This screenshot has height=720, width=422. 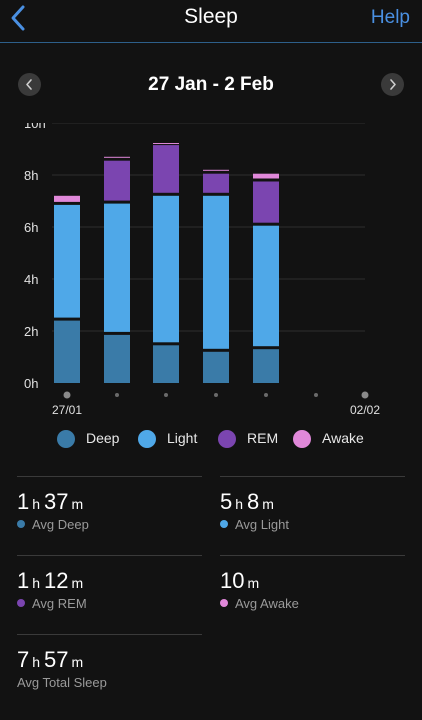 What do you see at coordinates (31, 279) in the screenshot?
I see `y-tick-label: 4h` at bounding box center [31, 279].